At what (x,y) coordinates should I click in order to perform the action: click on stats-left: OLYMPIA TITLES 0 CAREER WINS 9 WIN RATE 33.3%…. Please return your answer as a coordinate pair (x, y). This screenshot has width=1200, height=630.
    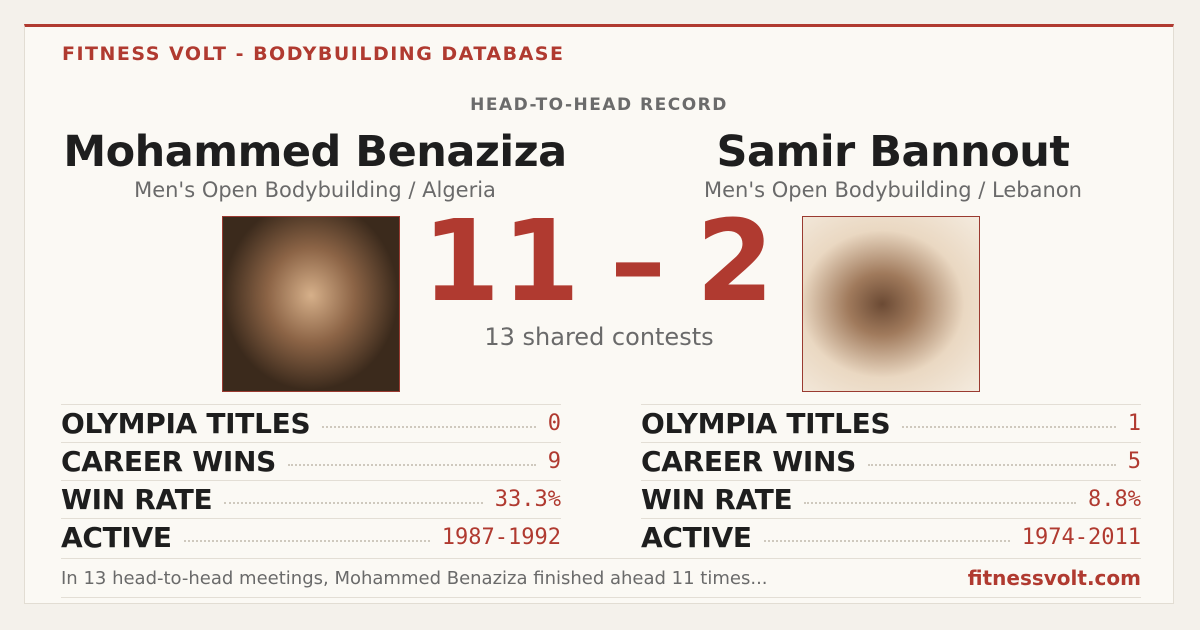
    Looking at the image, I should click on (311, 480).